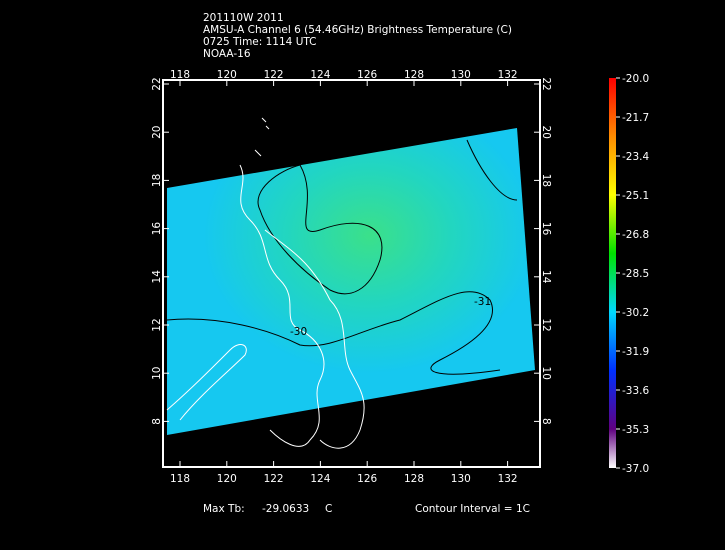  What do you see at coordinates (635, 274) in the screenshot?
I see `colorbar-label: -28.5` at bounding box center [635, 274].